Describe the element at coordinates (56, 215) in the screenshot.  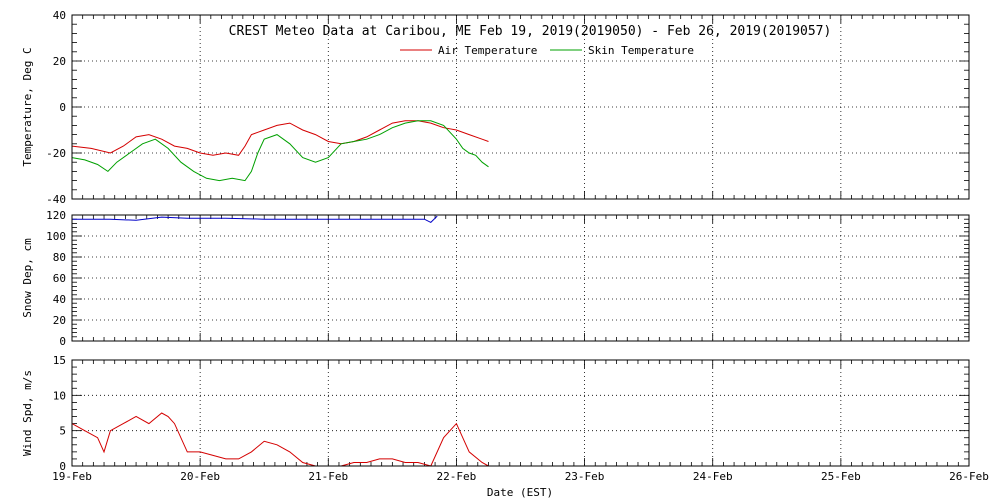
I see `y-tick-label: 120` at that location.